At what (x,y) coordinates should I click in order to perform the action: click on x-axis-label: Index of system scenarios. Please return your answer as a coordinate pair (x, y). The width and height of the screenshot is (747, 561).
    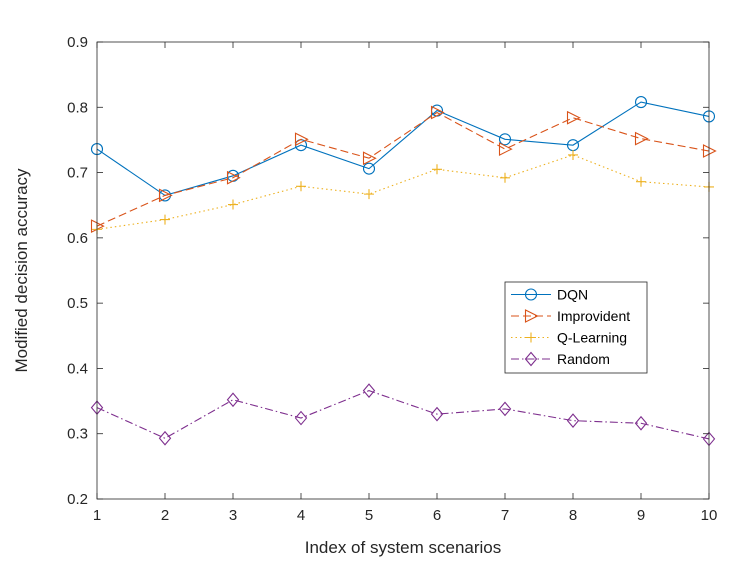
    Looking at the image, I should click on (403, 547).